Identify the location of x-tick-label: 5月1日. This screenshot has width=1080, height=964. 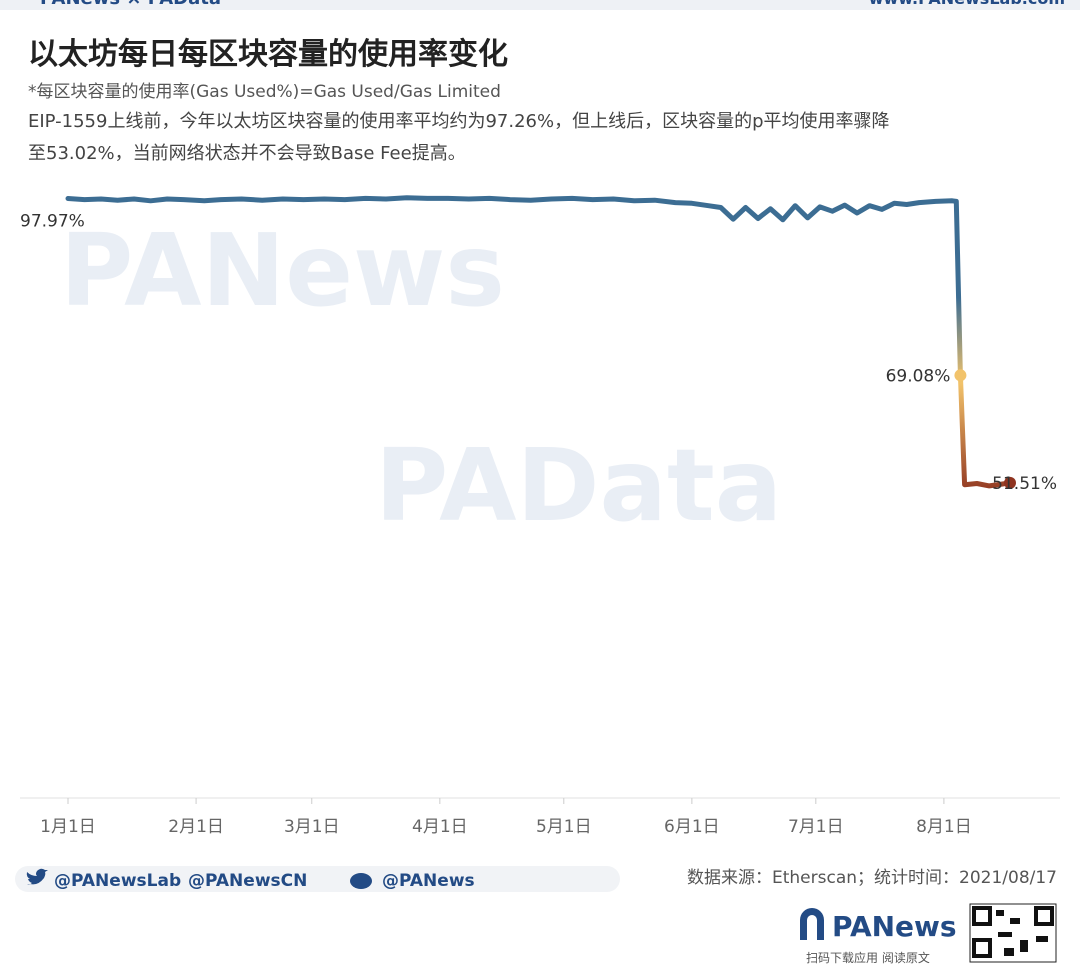
(564, 827).